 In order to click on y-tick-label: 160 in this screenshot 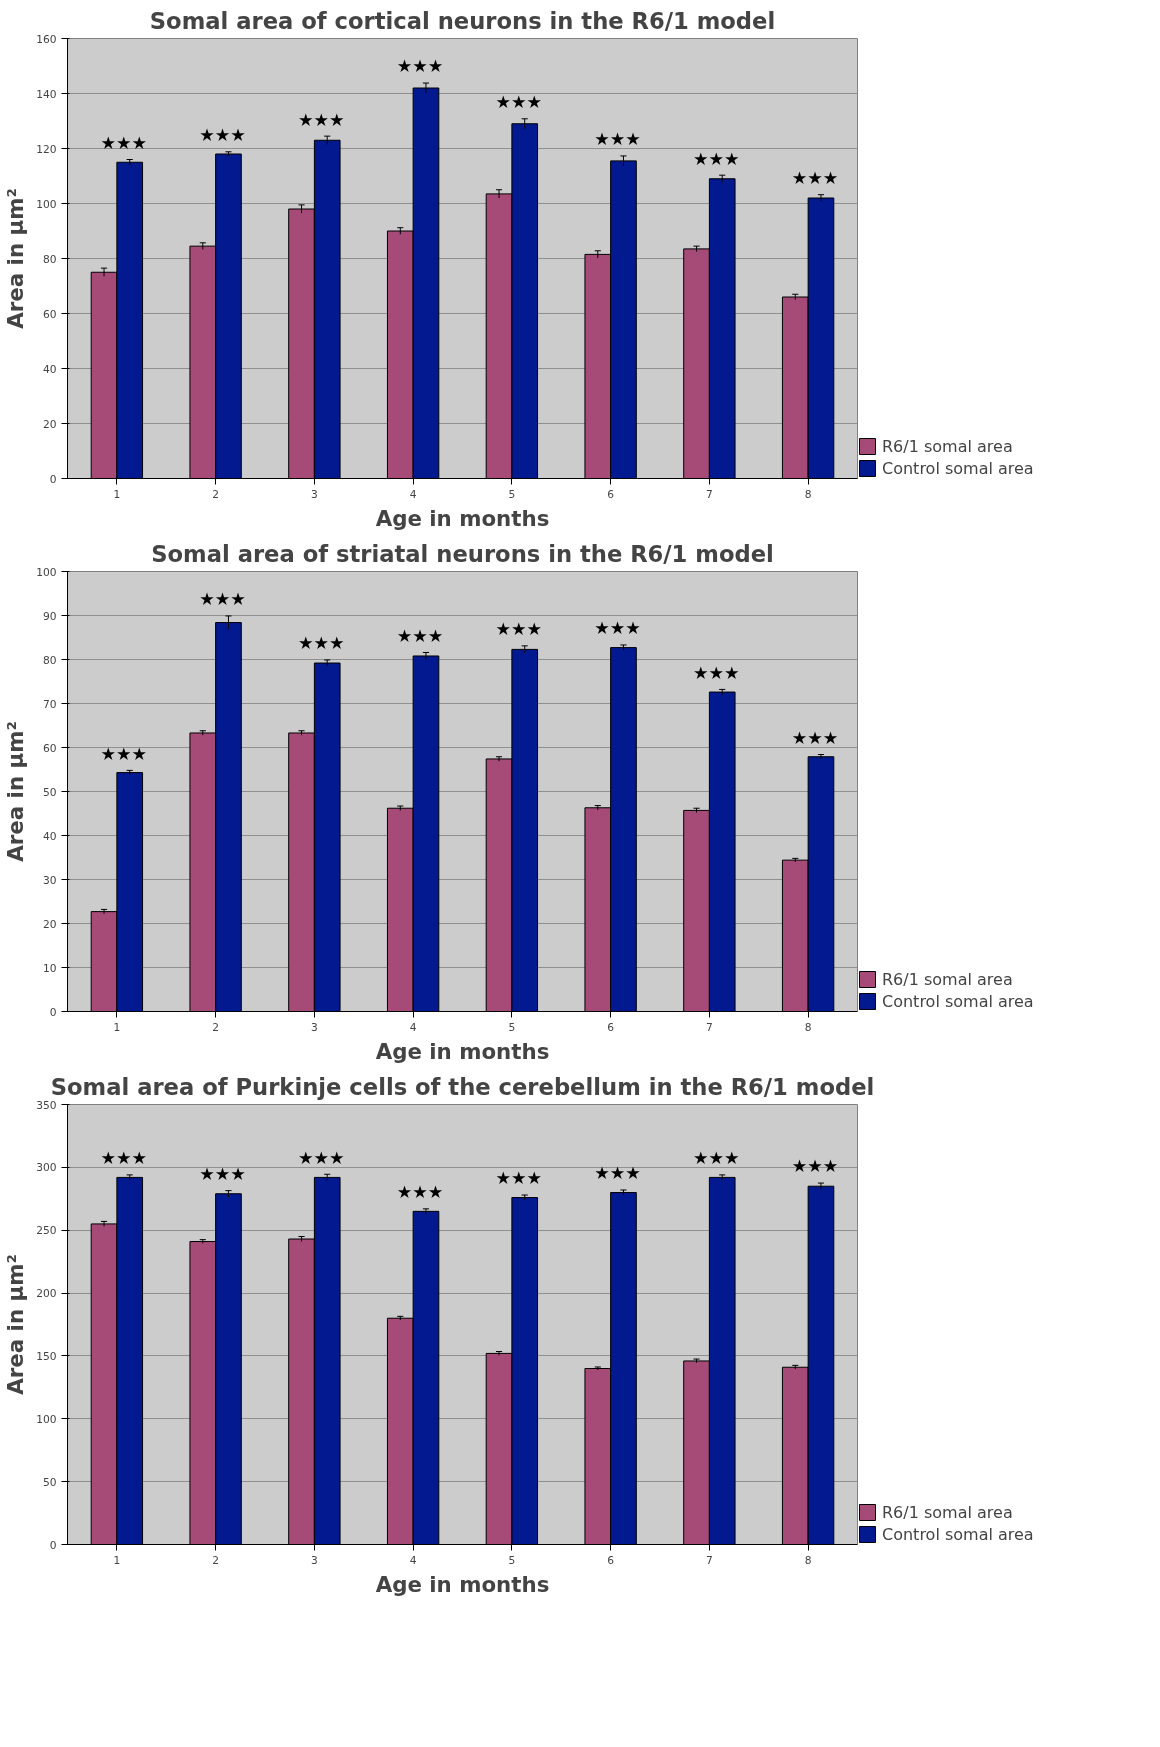, I will do `click(46, 39)`.